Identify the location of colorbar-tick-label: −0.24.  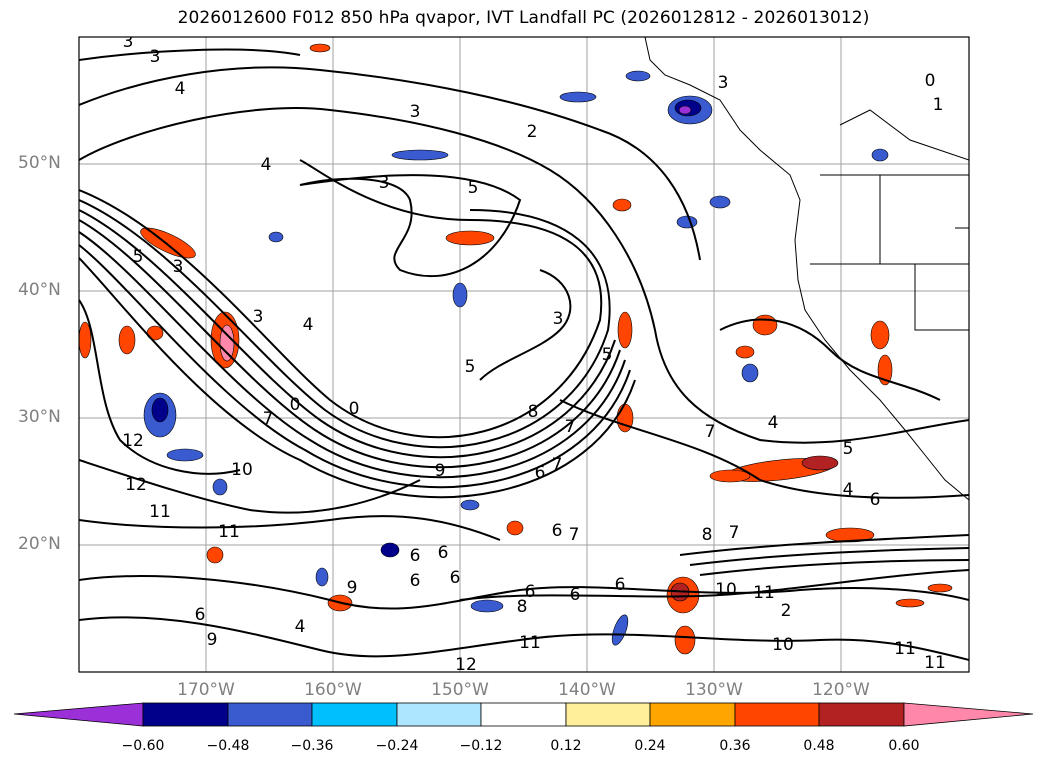
(397, 746).